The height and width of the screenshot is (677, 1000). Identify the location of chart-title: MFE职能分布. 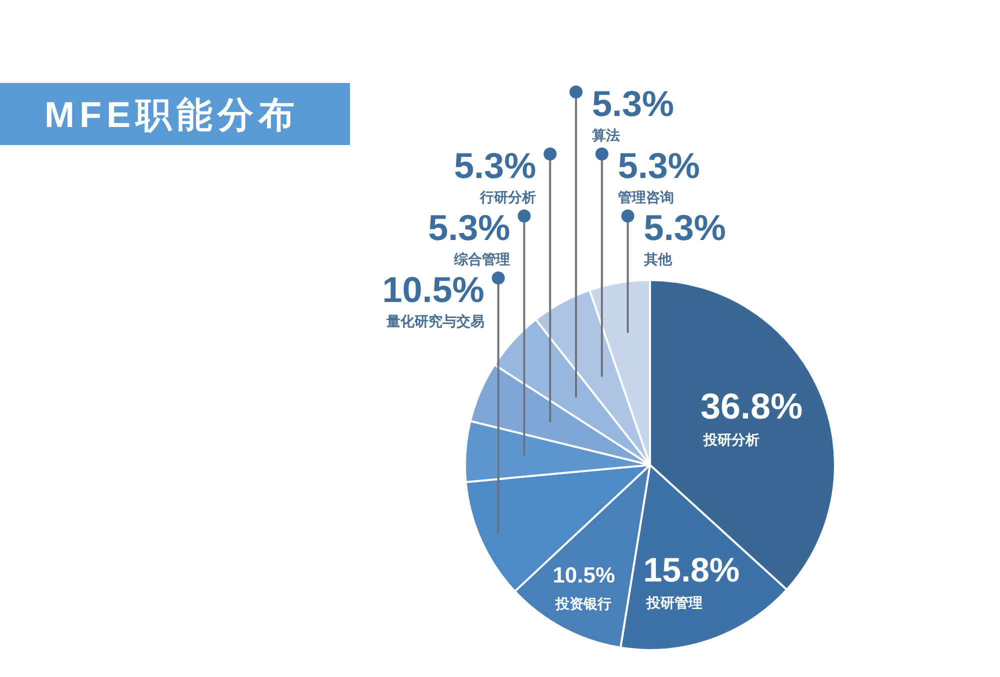
(172, 114).